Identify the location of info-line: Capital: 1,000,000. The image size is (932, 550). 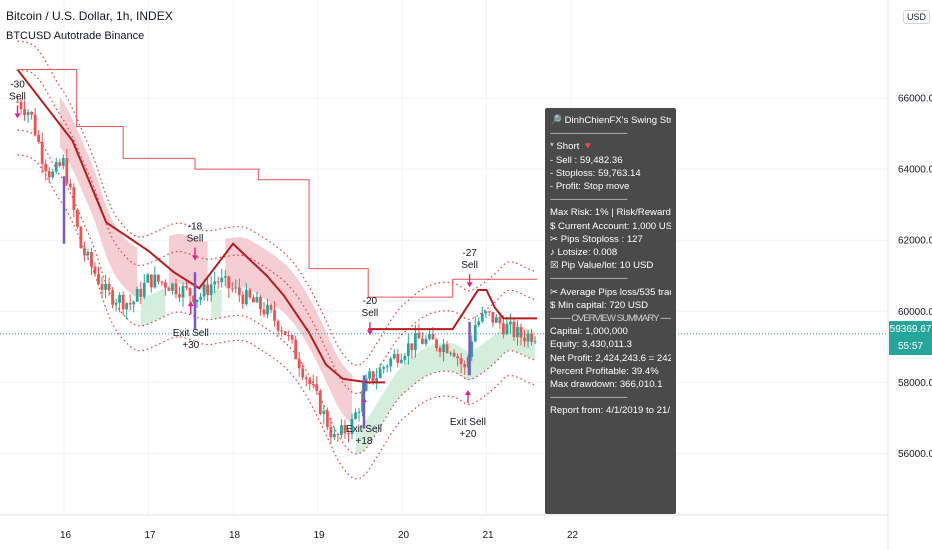
(589, 332).